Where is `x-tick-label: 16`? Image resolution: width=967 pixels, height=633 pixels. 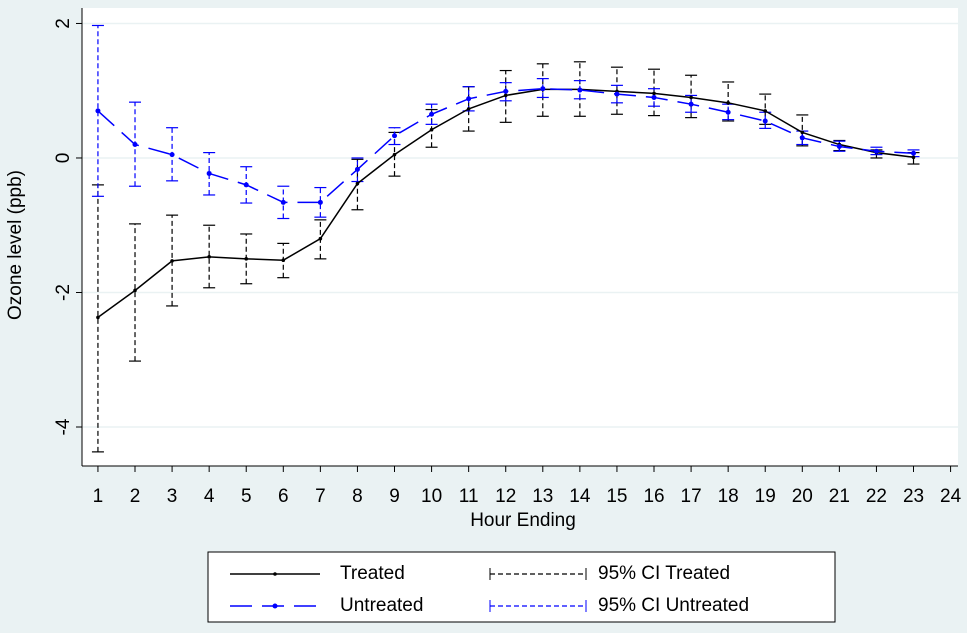 x-tick-label: 16 is located at coordinates (653, 496).